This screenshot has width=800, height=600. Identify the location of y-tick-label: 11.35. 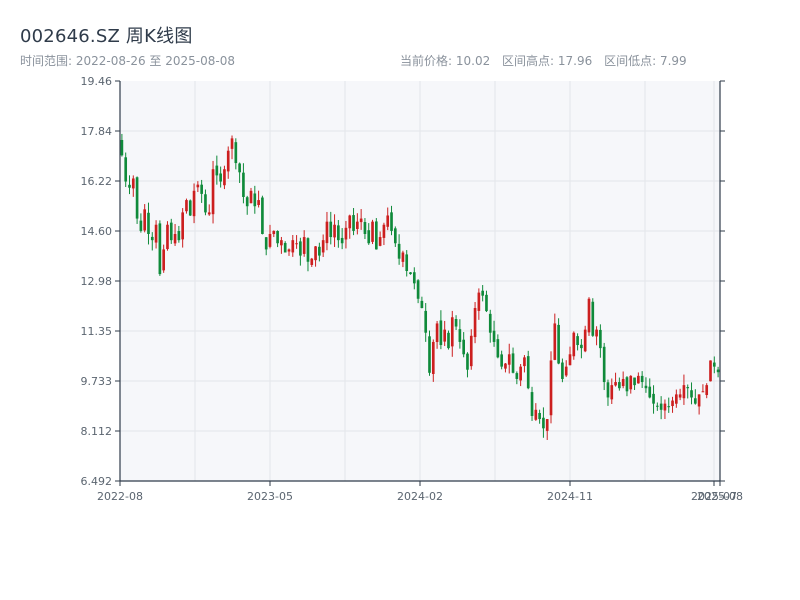
(97, 331).